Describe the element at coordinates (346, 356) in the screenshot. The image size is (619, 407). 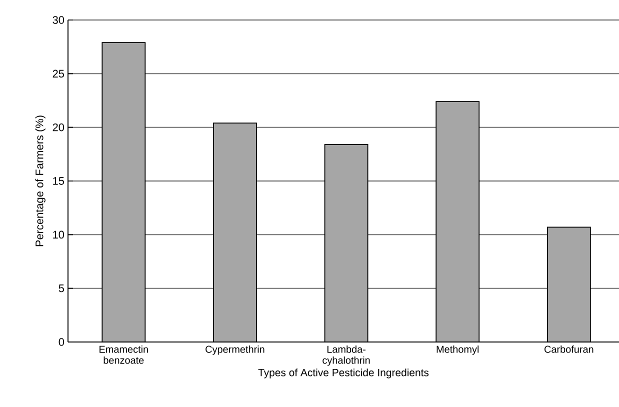
I see `x-tick-label: Lambda-cyhalothrin` at that location.